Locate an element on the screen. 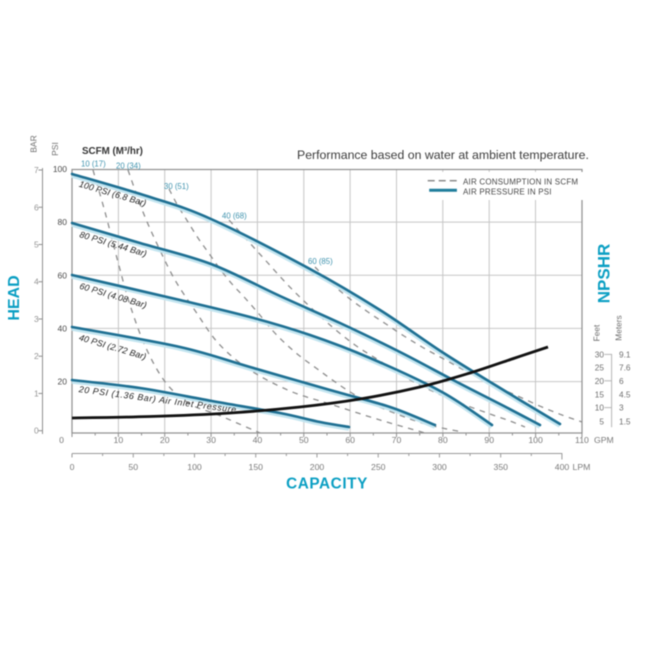 This screenshot has width=650, height=650. svg-text: CAPACITY is located at coordinates (327, 484).